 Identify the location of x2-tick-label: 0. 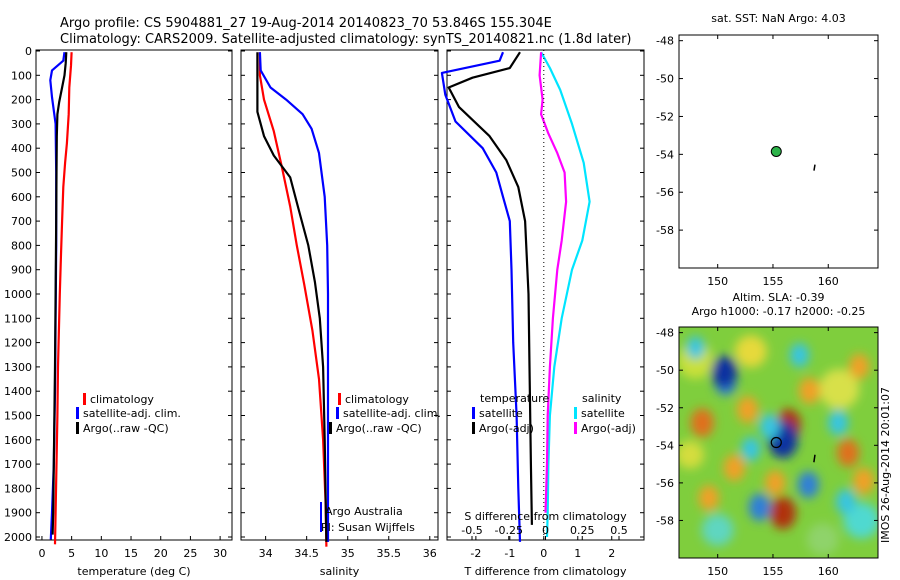
(545, 530).